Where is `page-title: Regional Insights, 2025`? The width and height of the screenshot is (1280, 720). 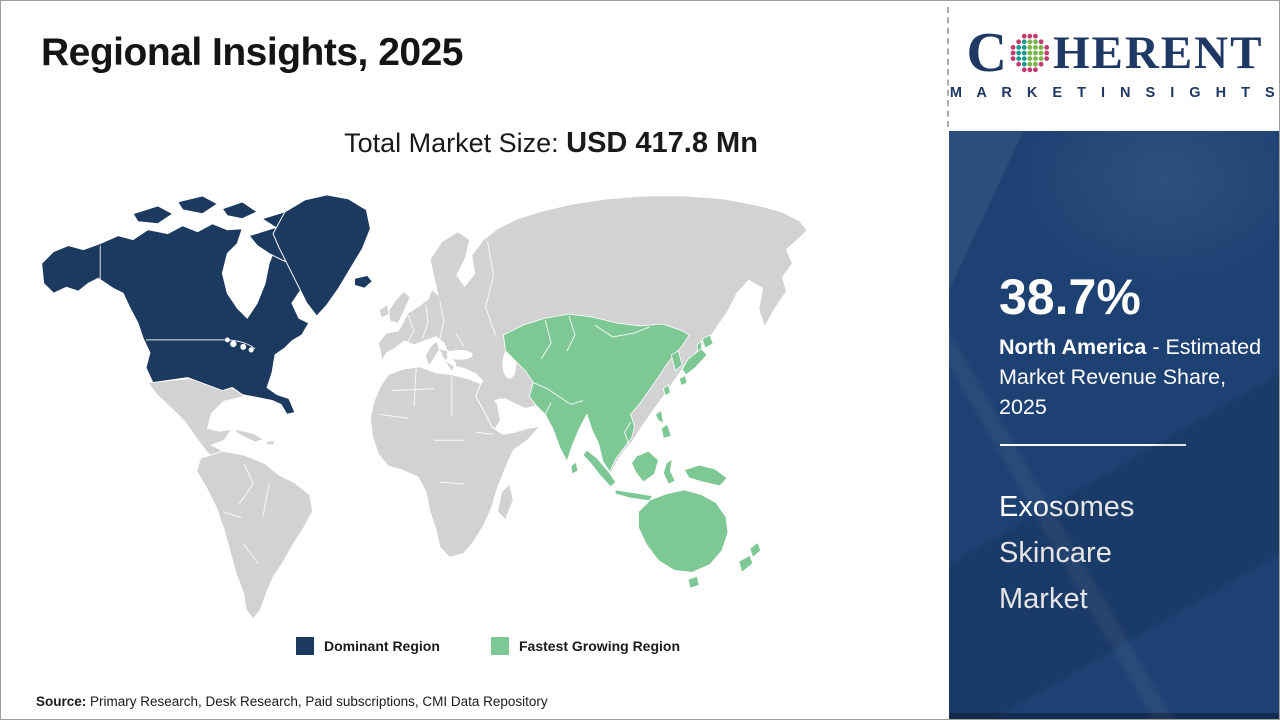 page-title: Regional Insights, 2025 is located at coordinates (252, 52).